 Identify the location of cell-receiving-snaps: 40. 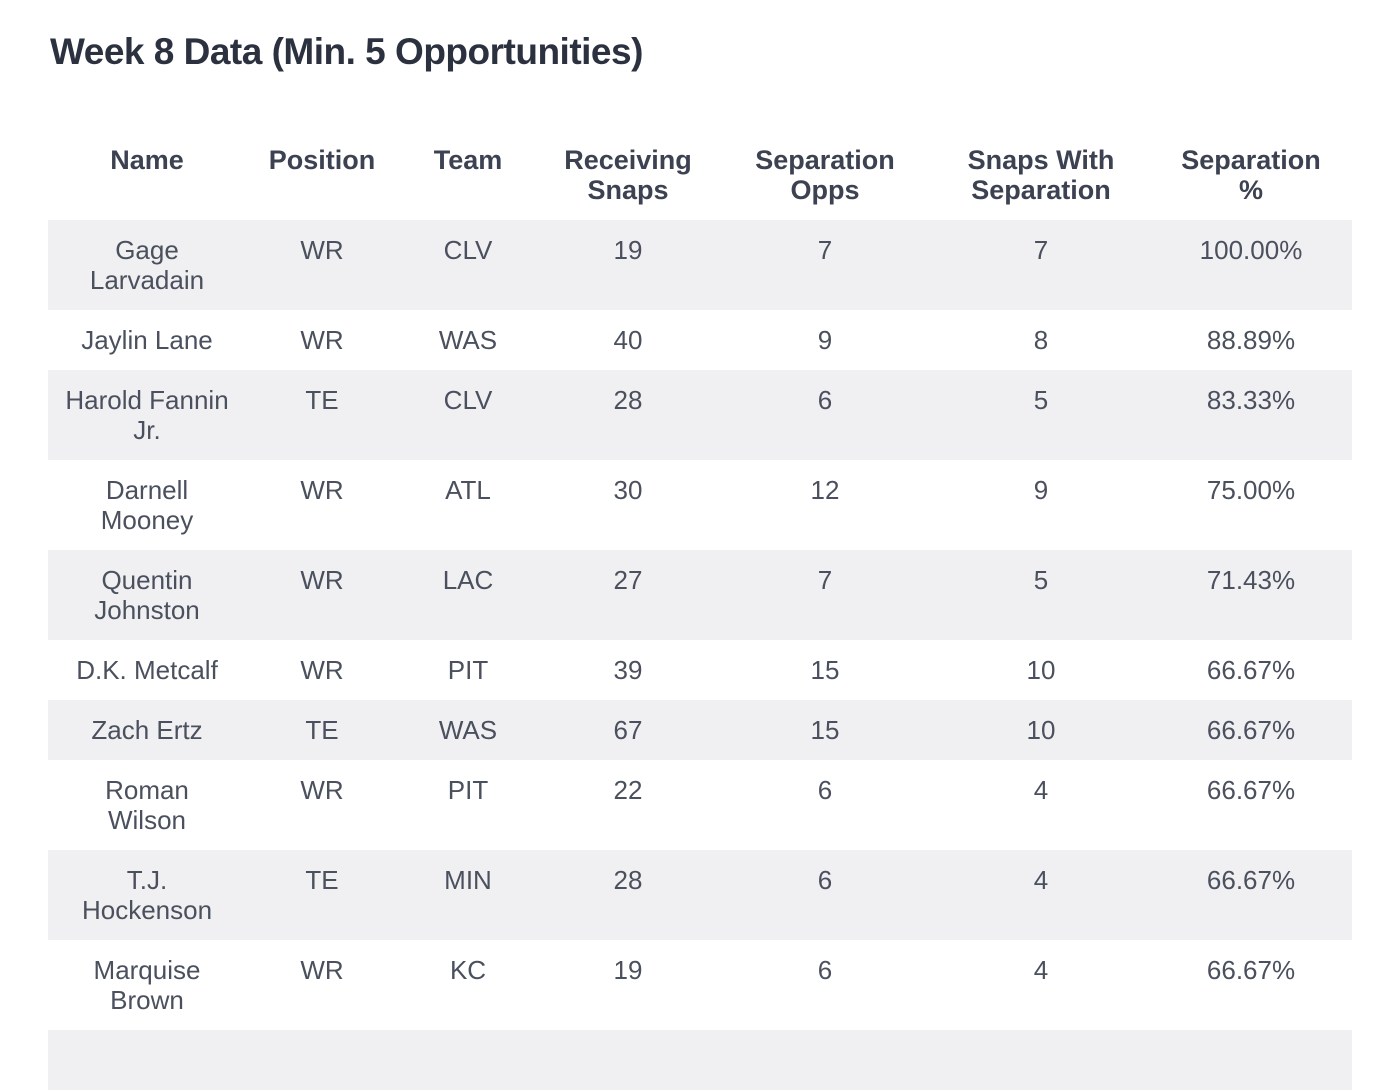
(628, 340).